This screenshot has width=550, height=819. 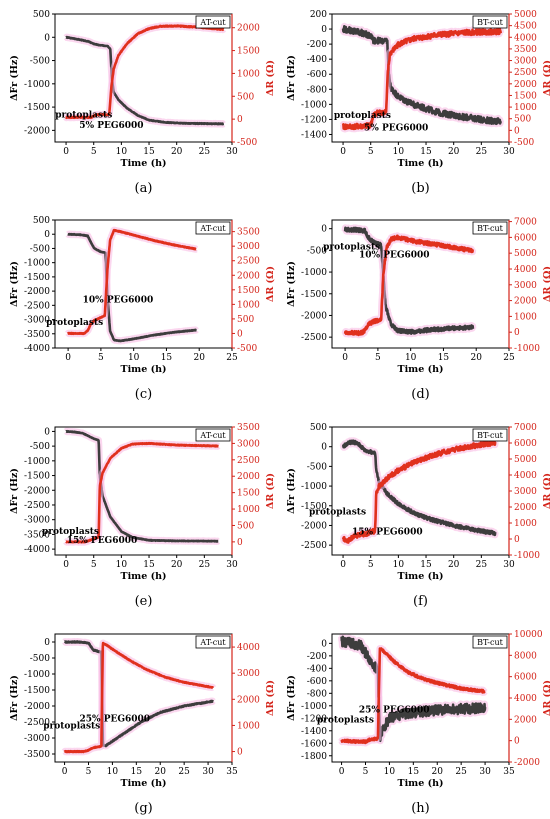 What do you see at coordinates (144, 783) in the screenshot?
I see `x-axis-label: Time (h)` at bounding box center [144, 783].